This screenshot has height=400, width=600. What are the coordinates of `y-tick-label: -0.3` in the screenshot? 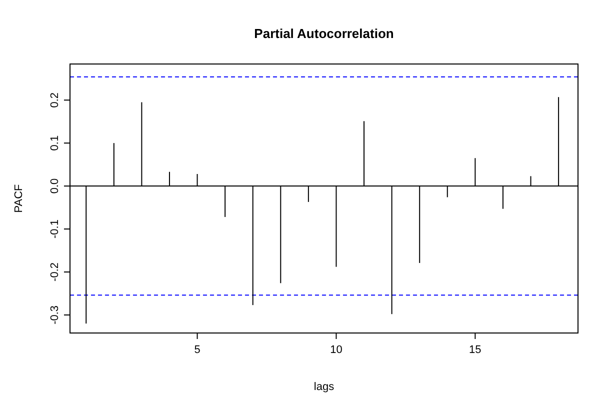 It's located at (55, 314).